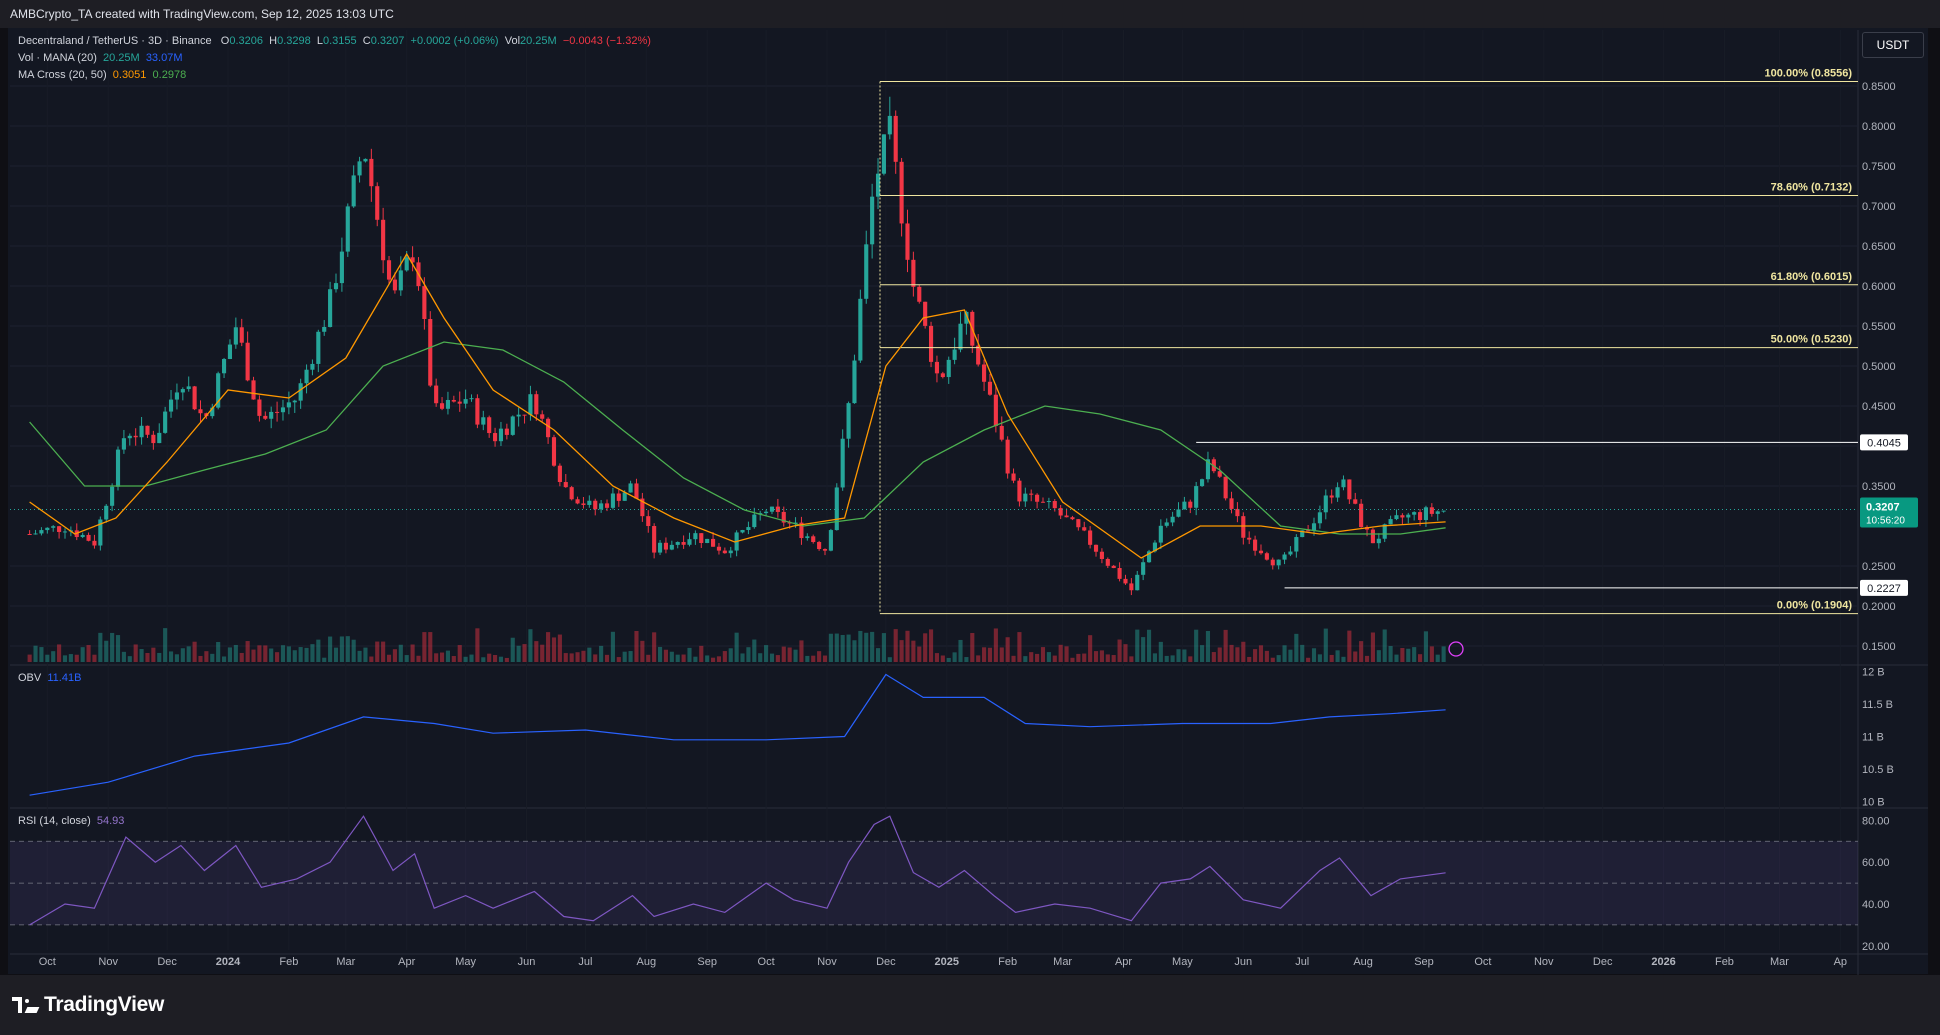 This screenshot has width=1940, height=1035. What do you see at coordinates (71, 821) in the screenshot?
I see `rsi-legend: RSI (14, close) 54.93` at bounding box center [71, 821].